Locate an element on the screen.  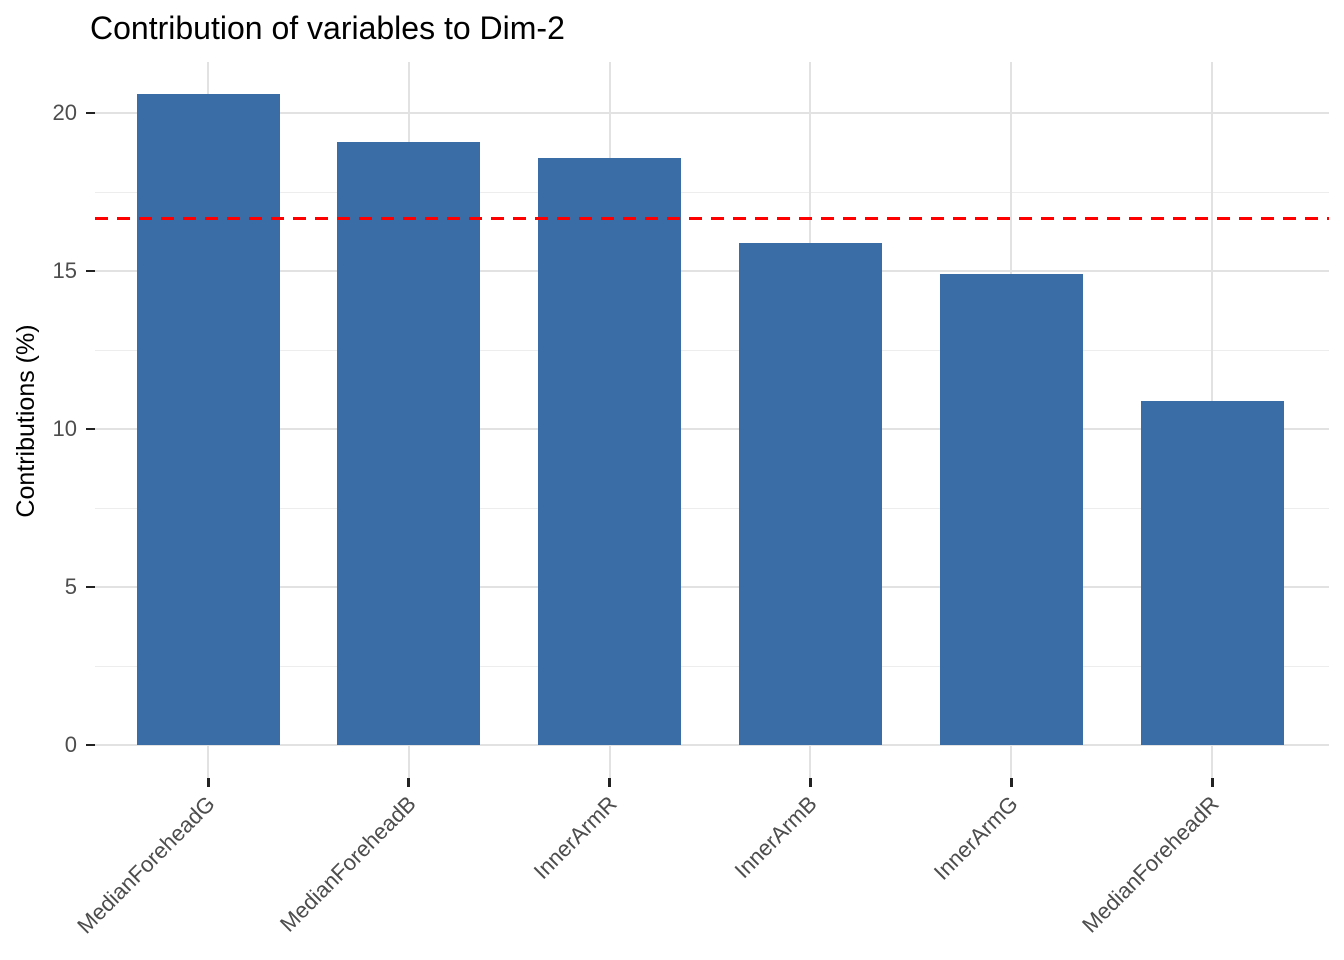
y-axis-tick-label: 5 is located at coordinates (70, 587).